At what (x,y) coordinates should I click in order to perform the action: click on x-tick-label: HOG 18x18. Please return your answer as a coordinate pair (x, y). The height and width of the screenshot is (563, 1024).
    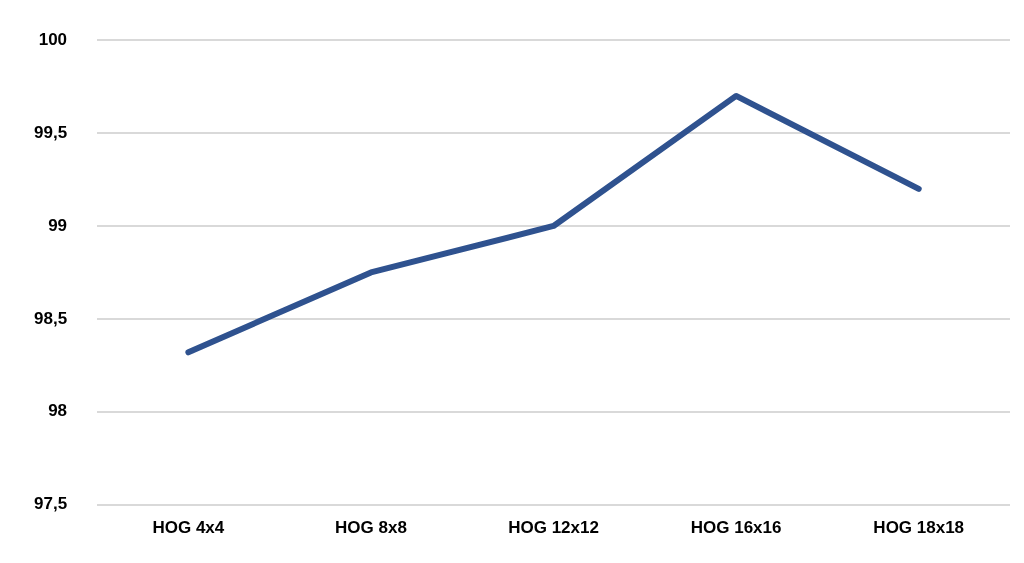
    Looking at the image, I should click on (919, 528).